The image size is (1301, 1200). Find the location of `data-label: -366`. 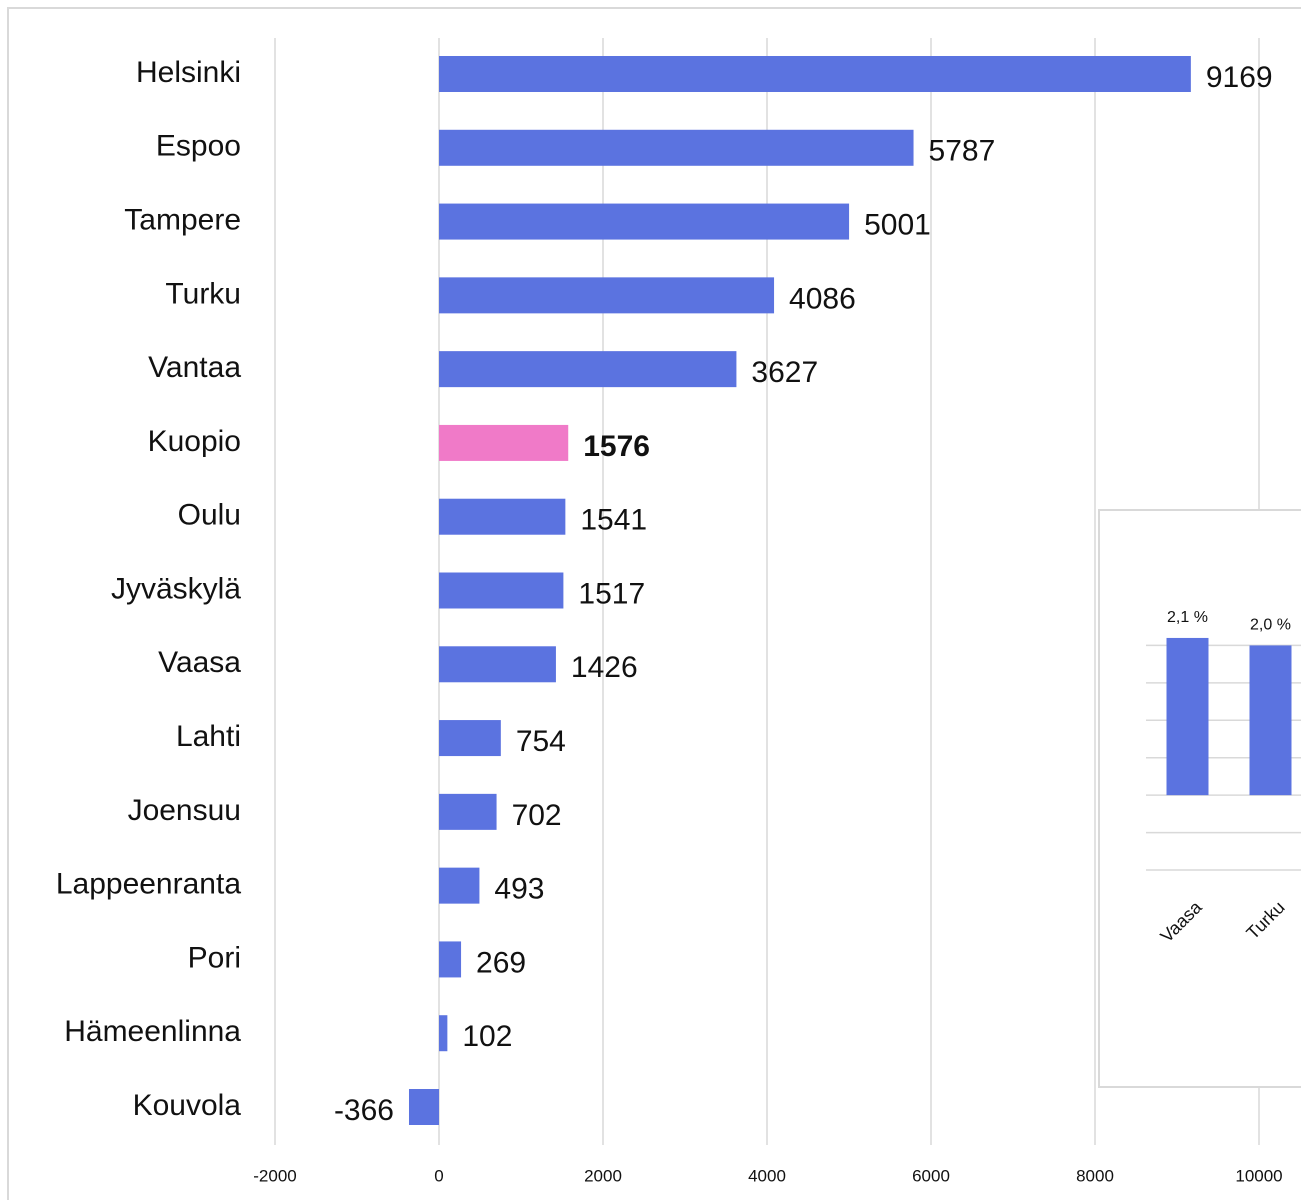

data-label: -366 is located at coordinates (364, 1110).